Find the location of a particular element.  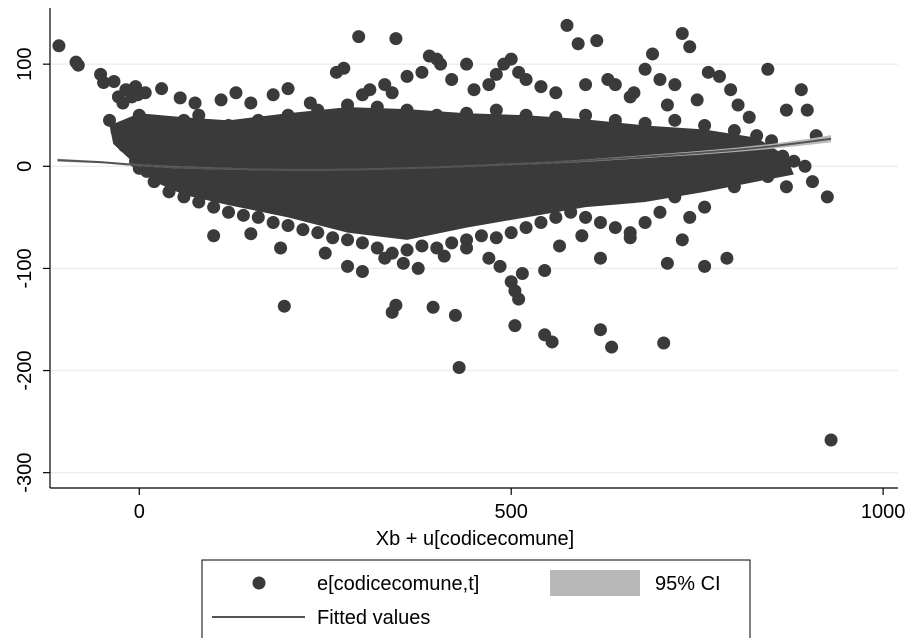

x-axis-label: Xb + u[codicecomune] is located at coordinates (475, 539).